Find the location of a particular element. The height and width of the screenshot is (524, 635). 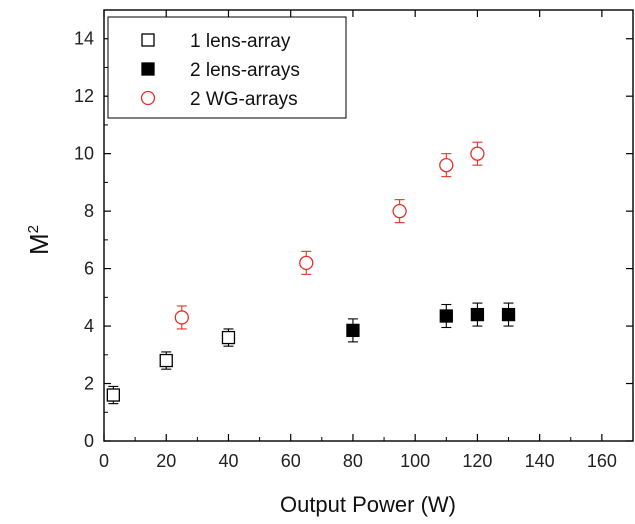

y-tick-label: 10 is located at coordinates (84, 154).